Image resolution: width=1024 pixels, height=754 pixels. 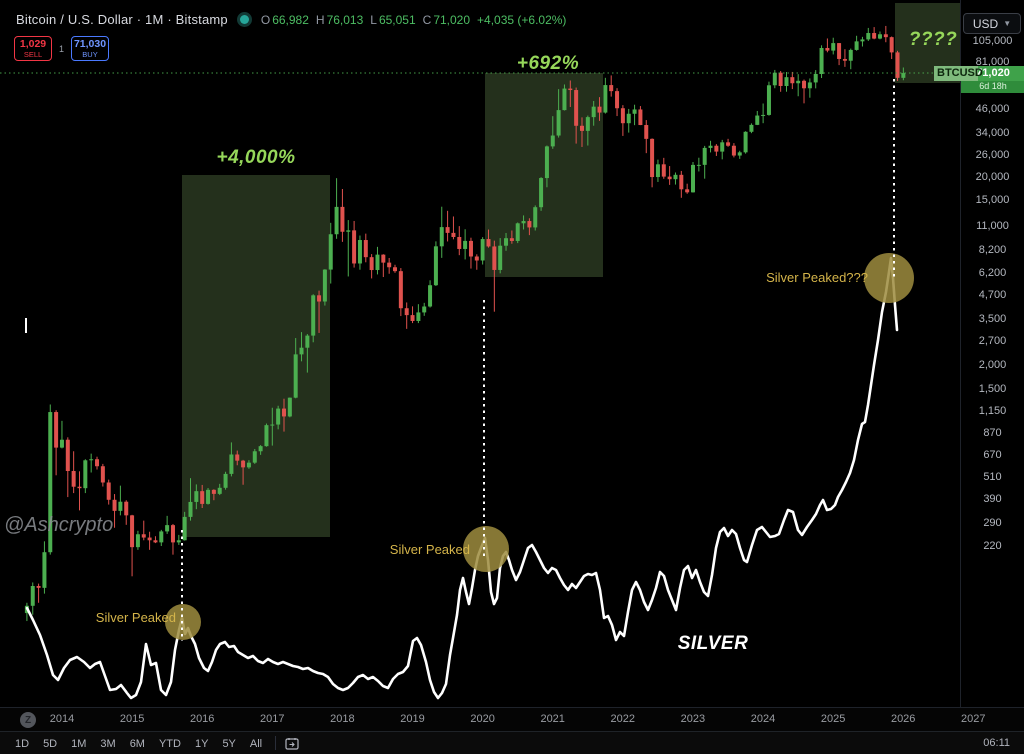 What do you see at coordinates (59, 525) in the screenshot?
I see `watermark: @Ashcrypto` at bounding box center [59, 525].